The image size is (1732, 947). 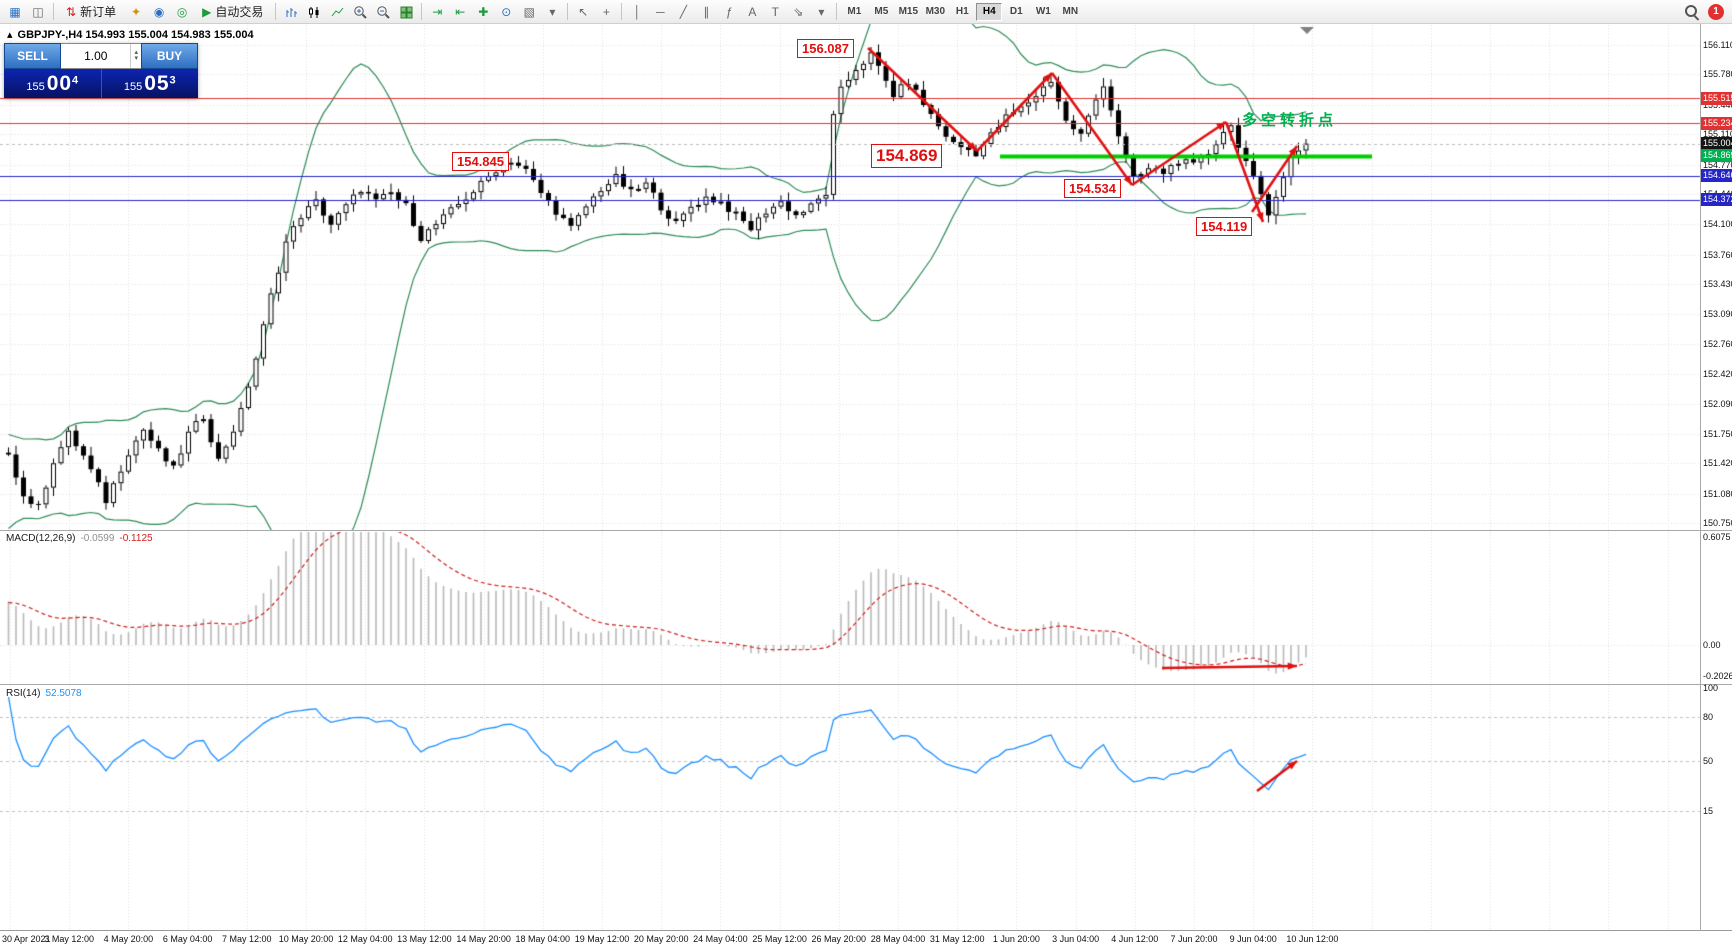 I want to click on community-icon: ◎, so click(x=182, y=11).